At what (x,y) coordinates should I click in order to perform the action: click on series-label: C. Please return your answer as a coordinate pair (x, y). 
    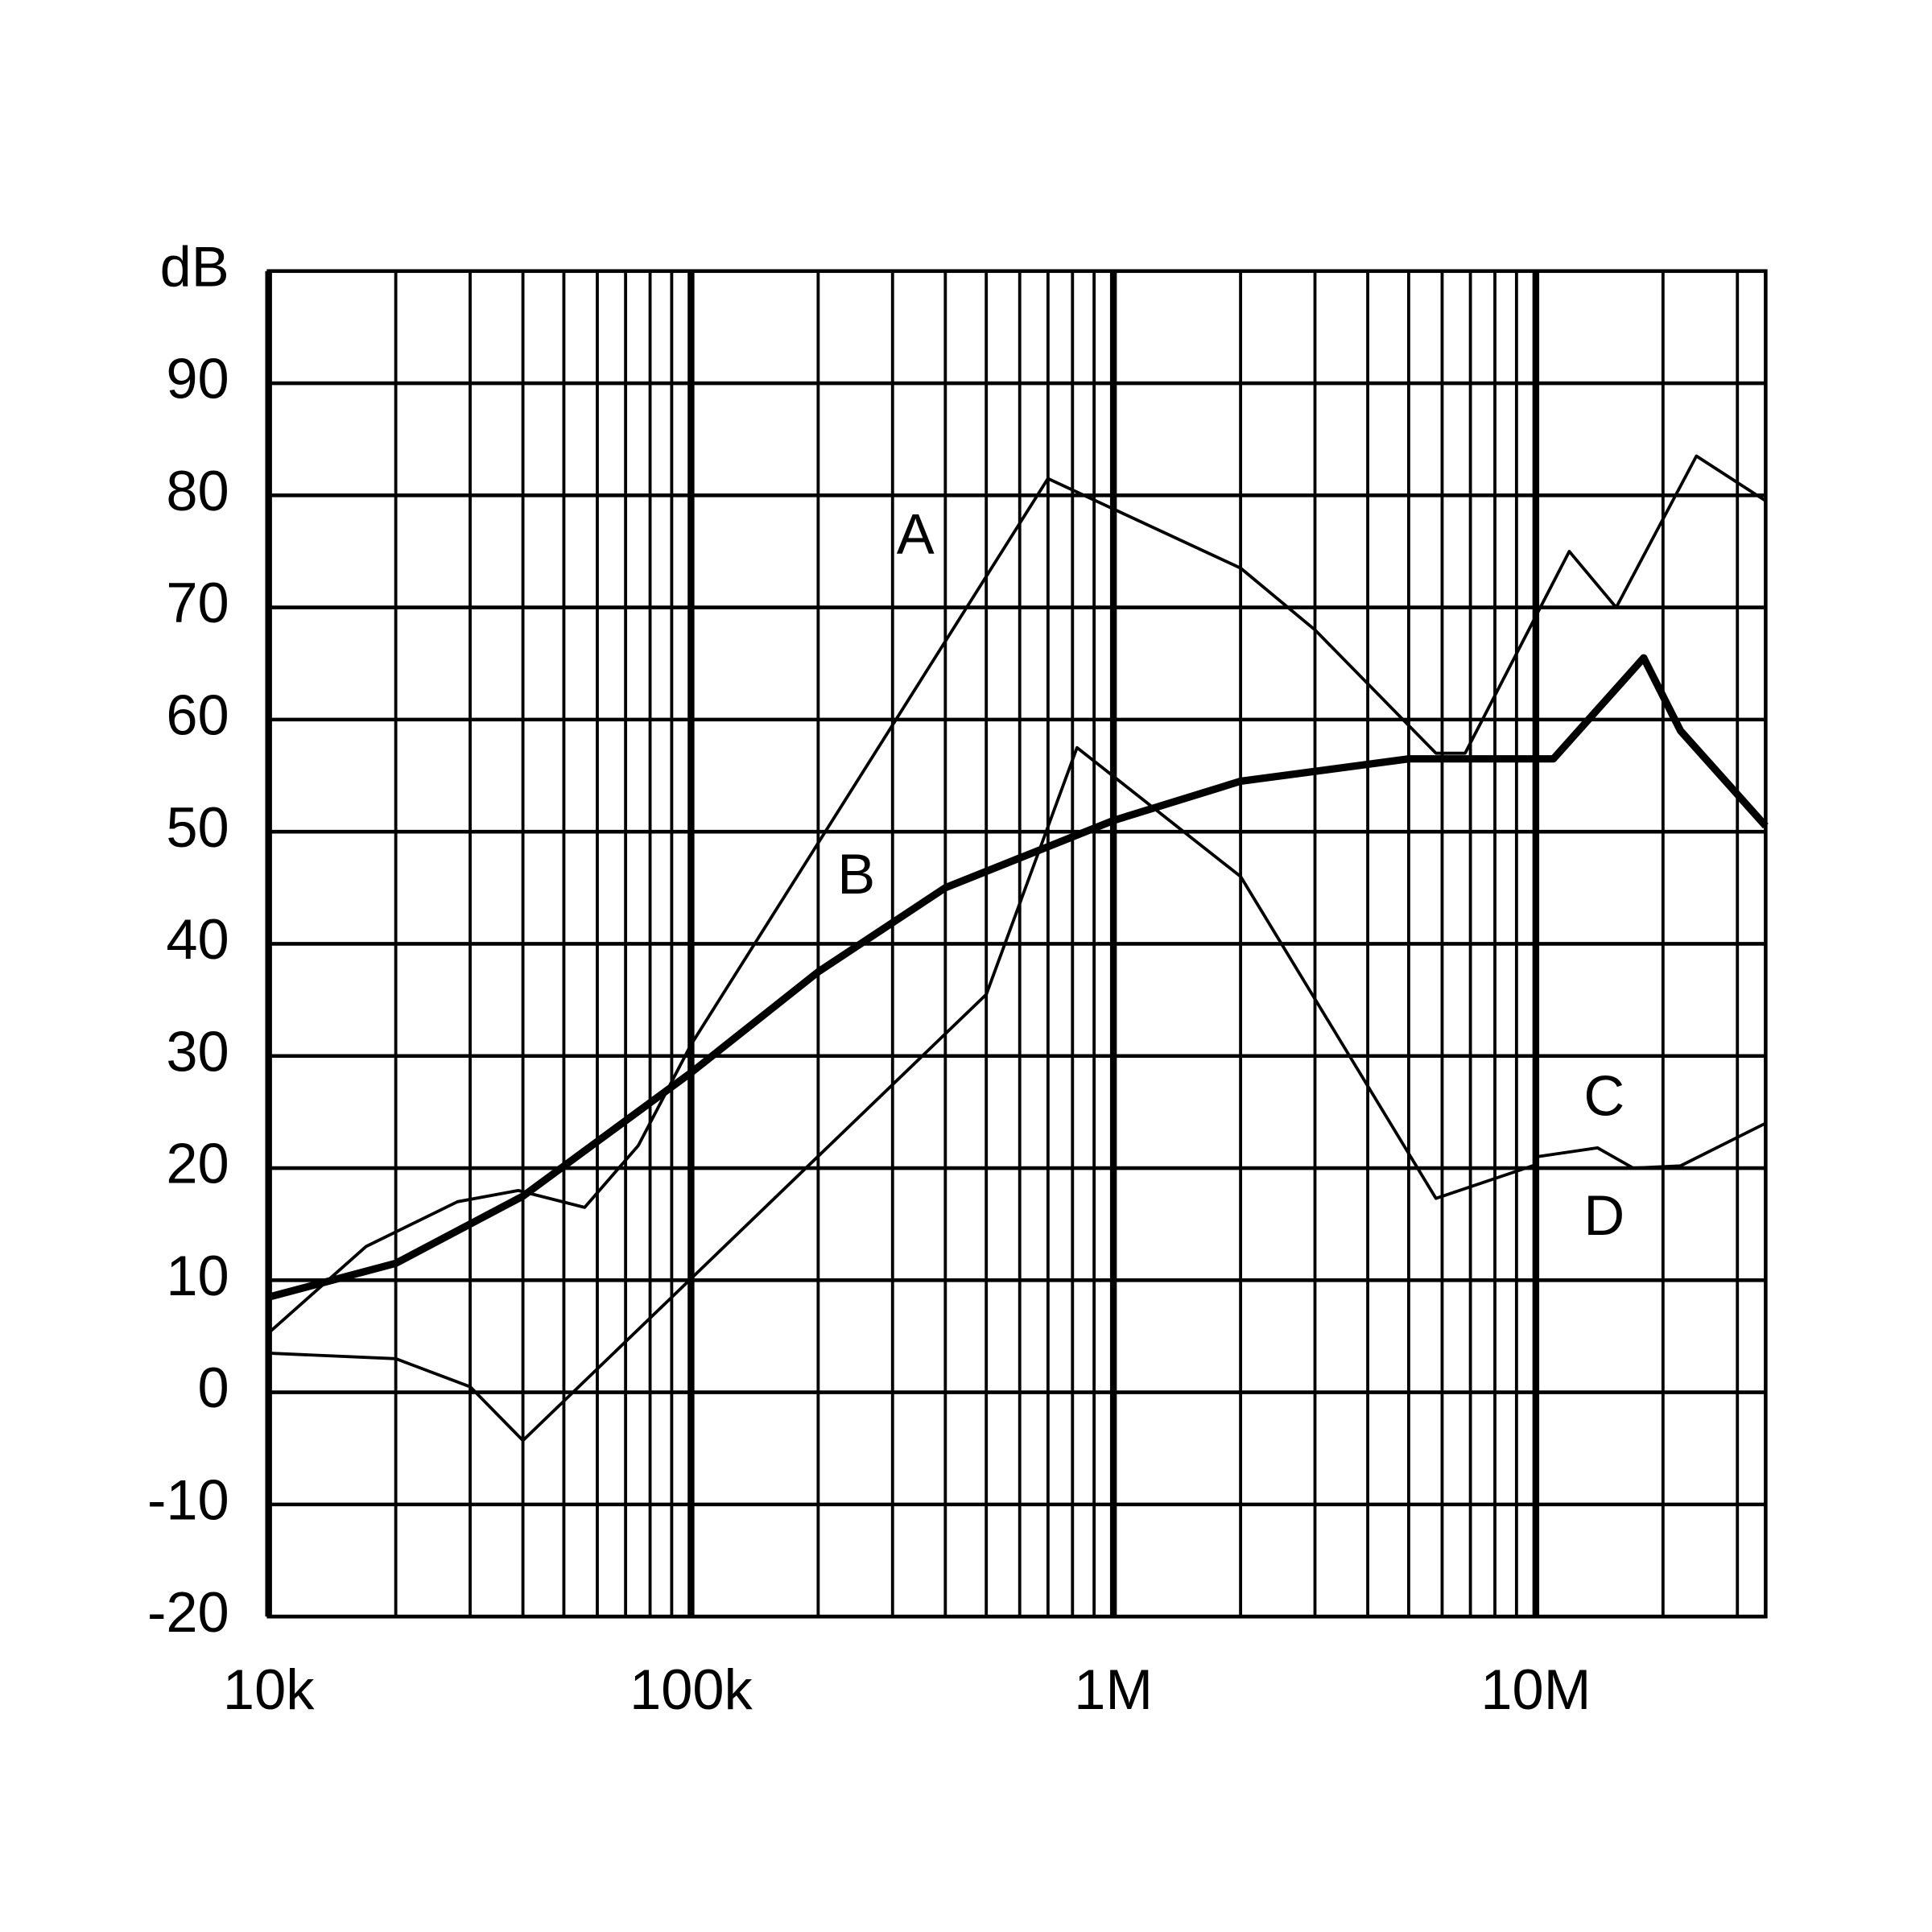
    Looking at the image, I should click on (1603, 1095).